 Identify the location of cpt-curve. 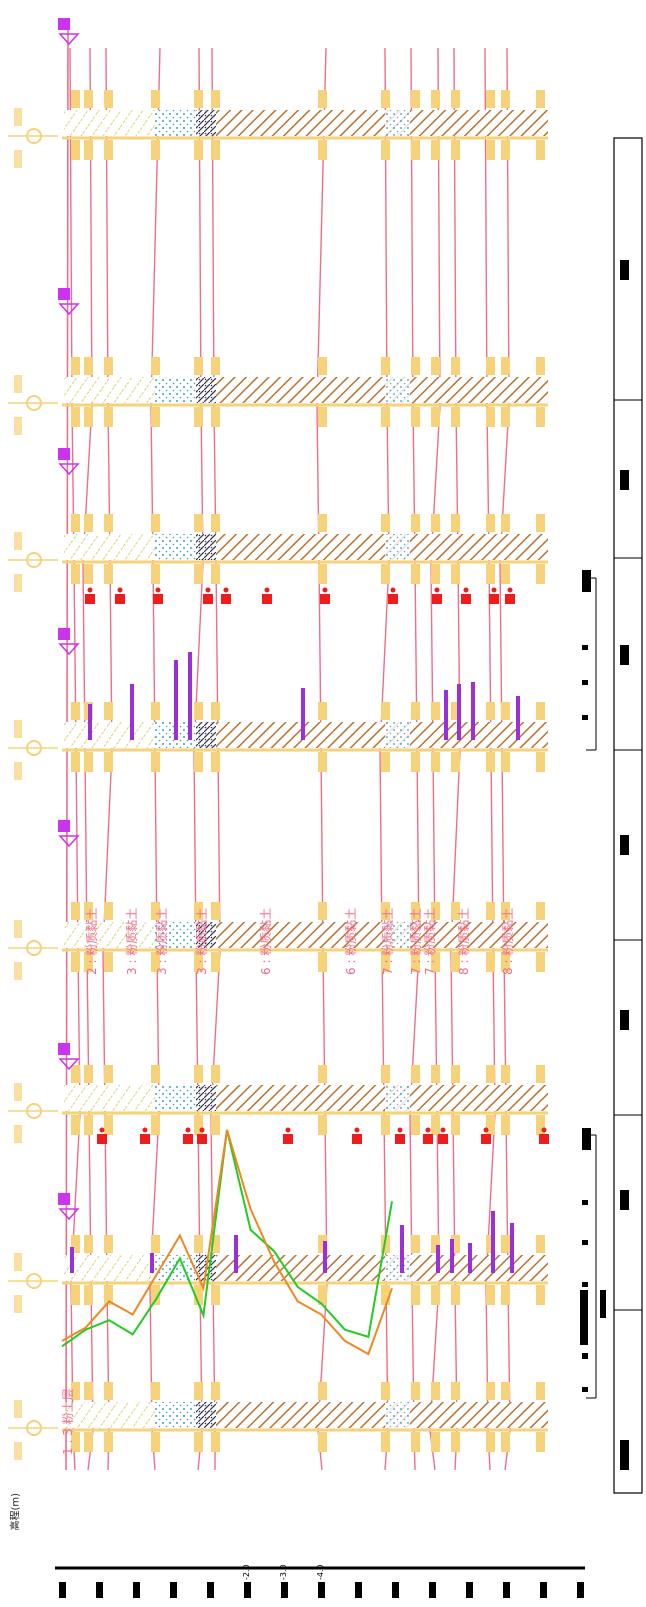
(227, 1242).